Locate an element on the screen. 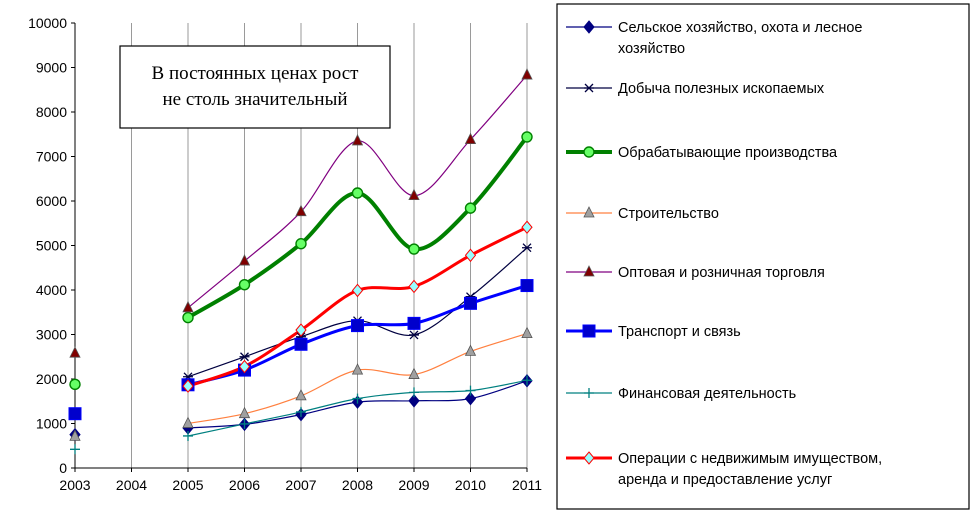  legend-item: Обрабатывающие производства is located at coordinates (702, 153).